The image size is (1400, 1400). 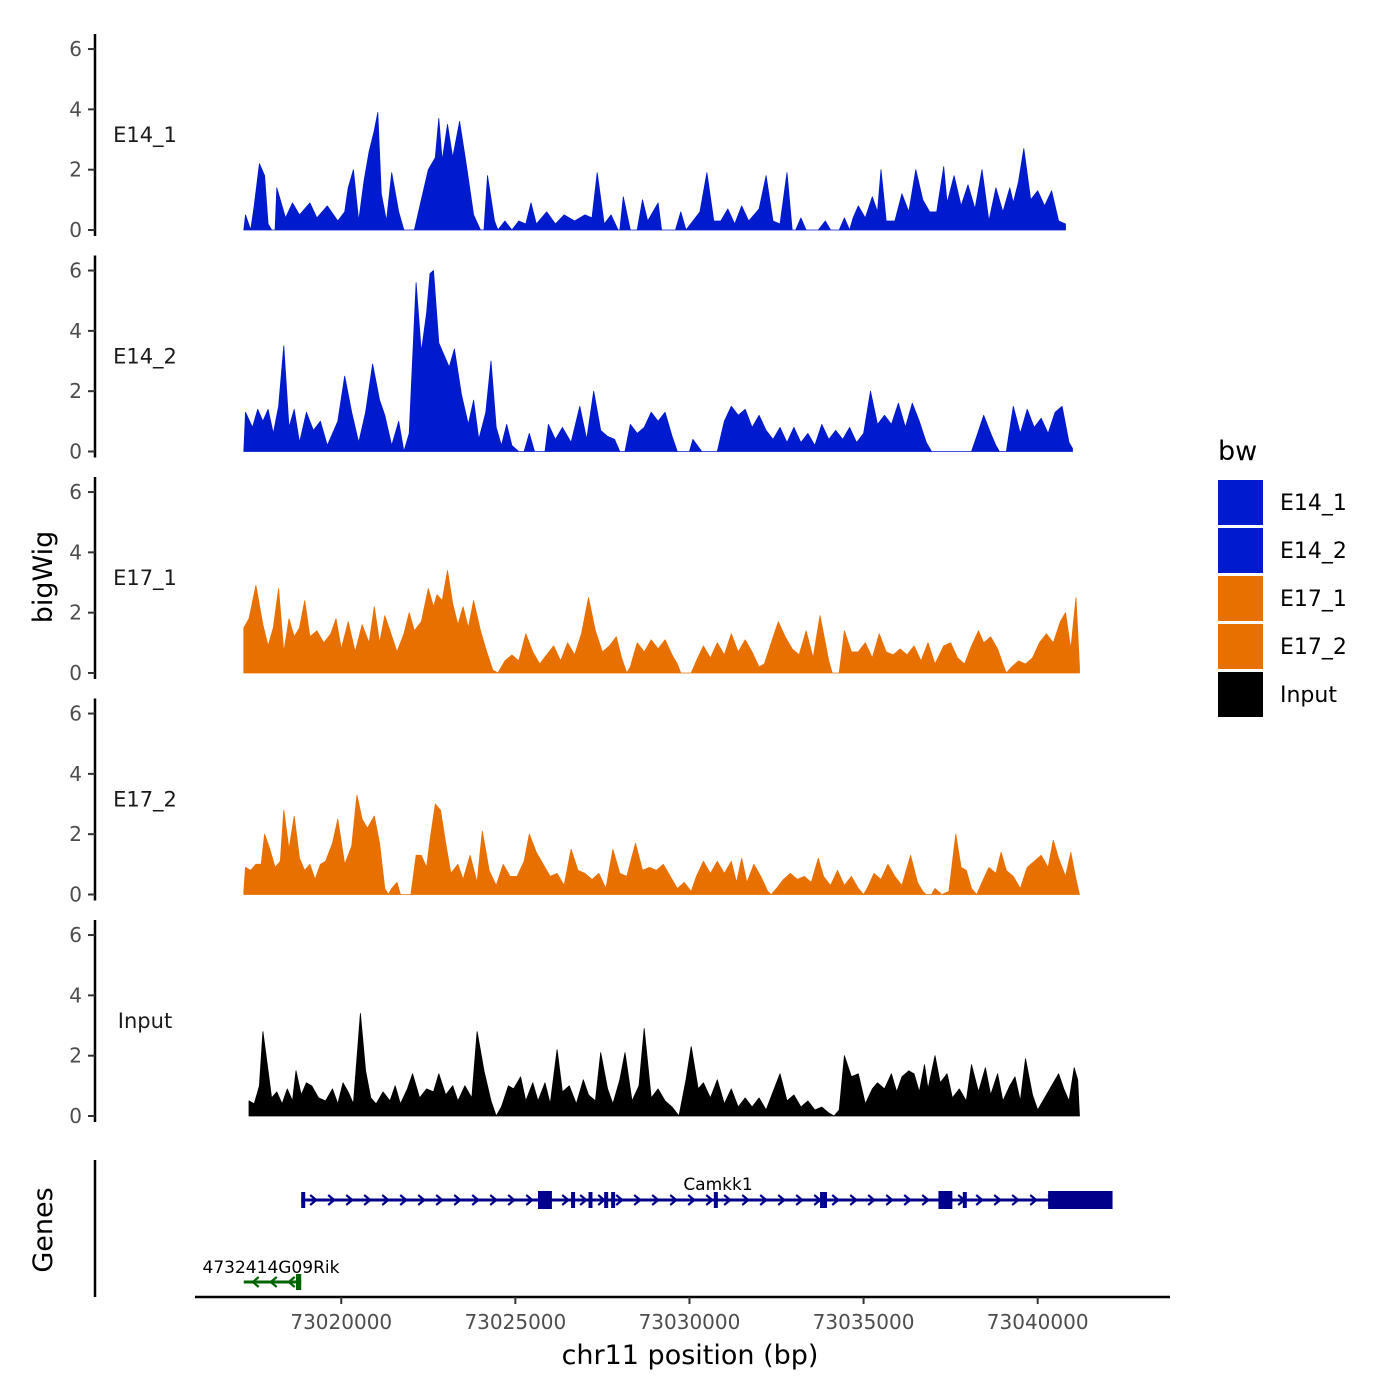 I want to click on x-tick-label: 73020000, so click(x=341, y=1322).